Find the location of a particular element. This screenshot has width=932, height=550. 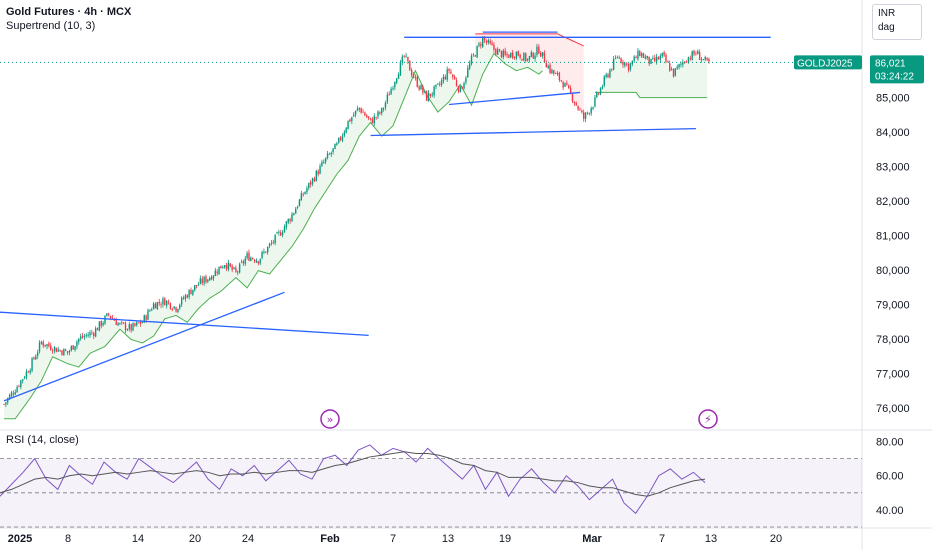

price-tick-label: 80,000 is located at coordinates (893, 271).